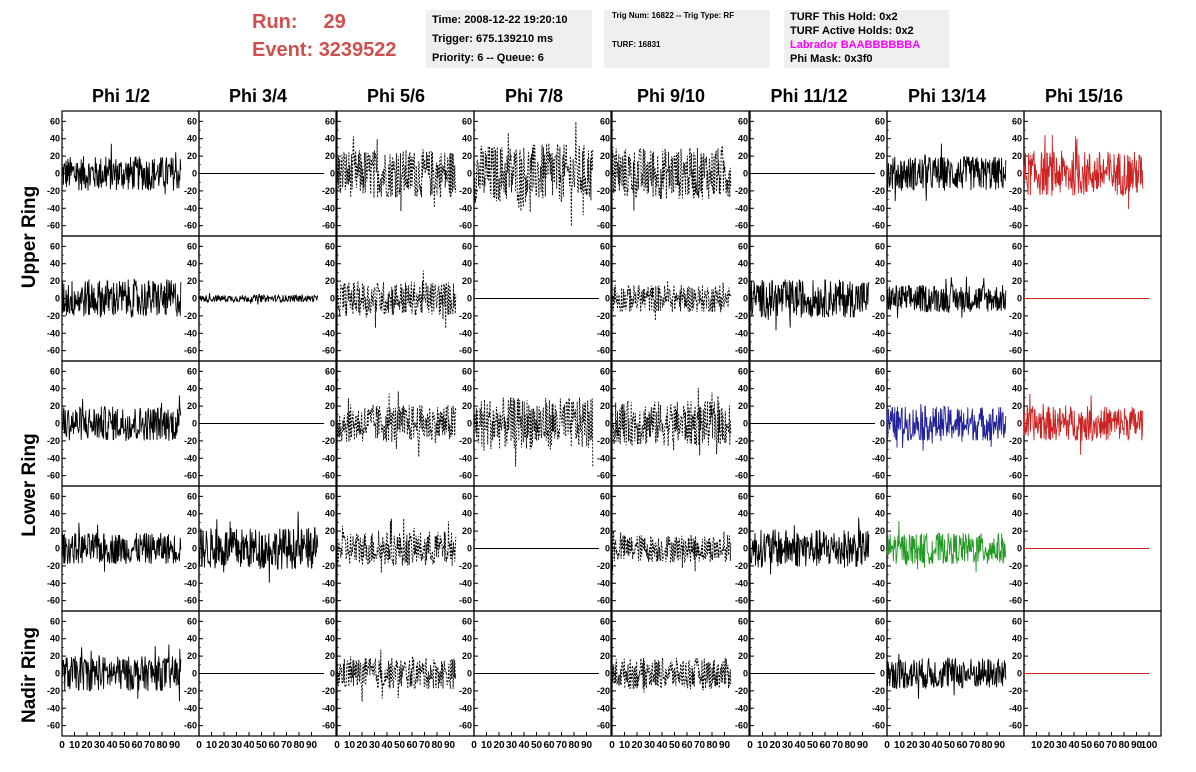  What do you see at coordinates (357, 50) in the screenshot?
I see `event-value: 3239522` at bounding box center [357, 50].